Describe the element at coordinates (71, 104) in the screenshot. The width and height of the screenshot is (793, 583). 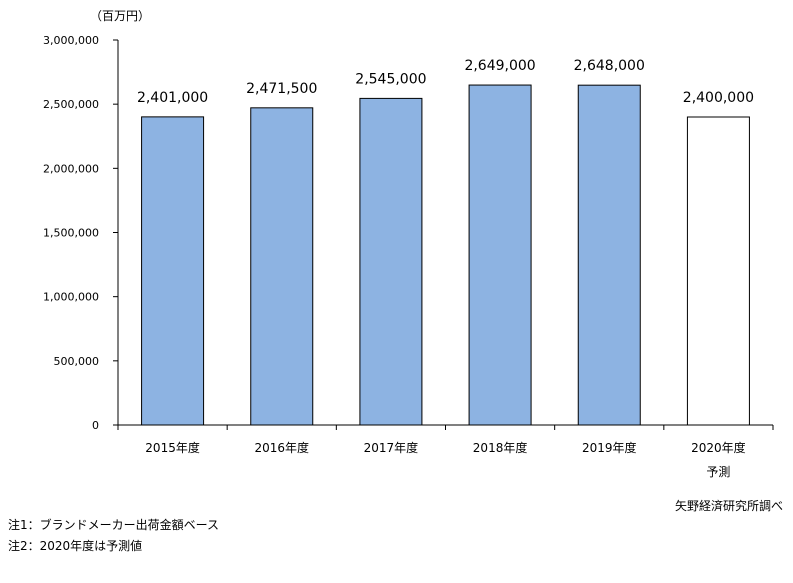
I see `y-tick-label: 2,500,000` at that location.